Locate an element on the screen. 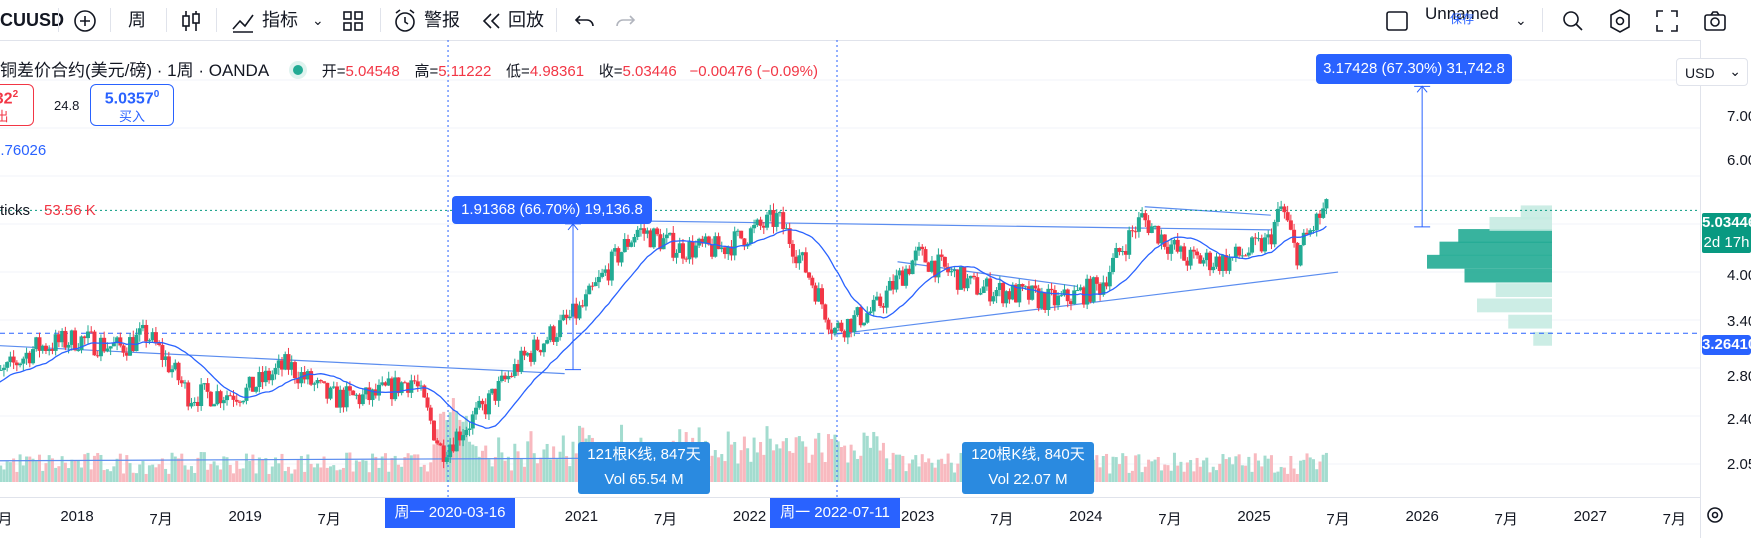 The width and height of the screenshot is (1751, 539). sell-button: 3322 出 is located at coordinates (17, 105).